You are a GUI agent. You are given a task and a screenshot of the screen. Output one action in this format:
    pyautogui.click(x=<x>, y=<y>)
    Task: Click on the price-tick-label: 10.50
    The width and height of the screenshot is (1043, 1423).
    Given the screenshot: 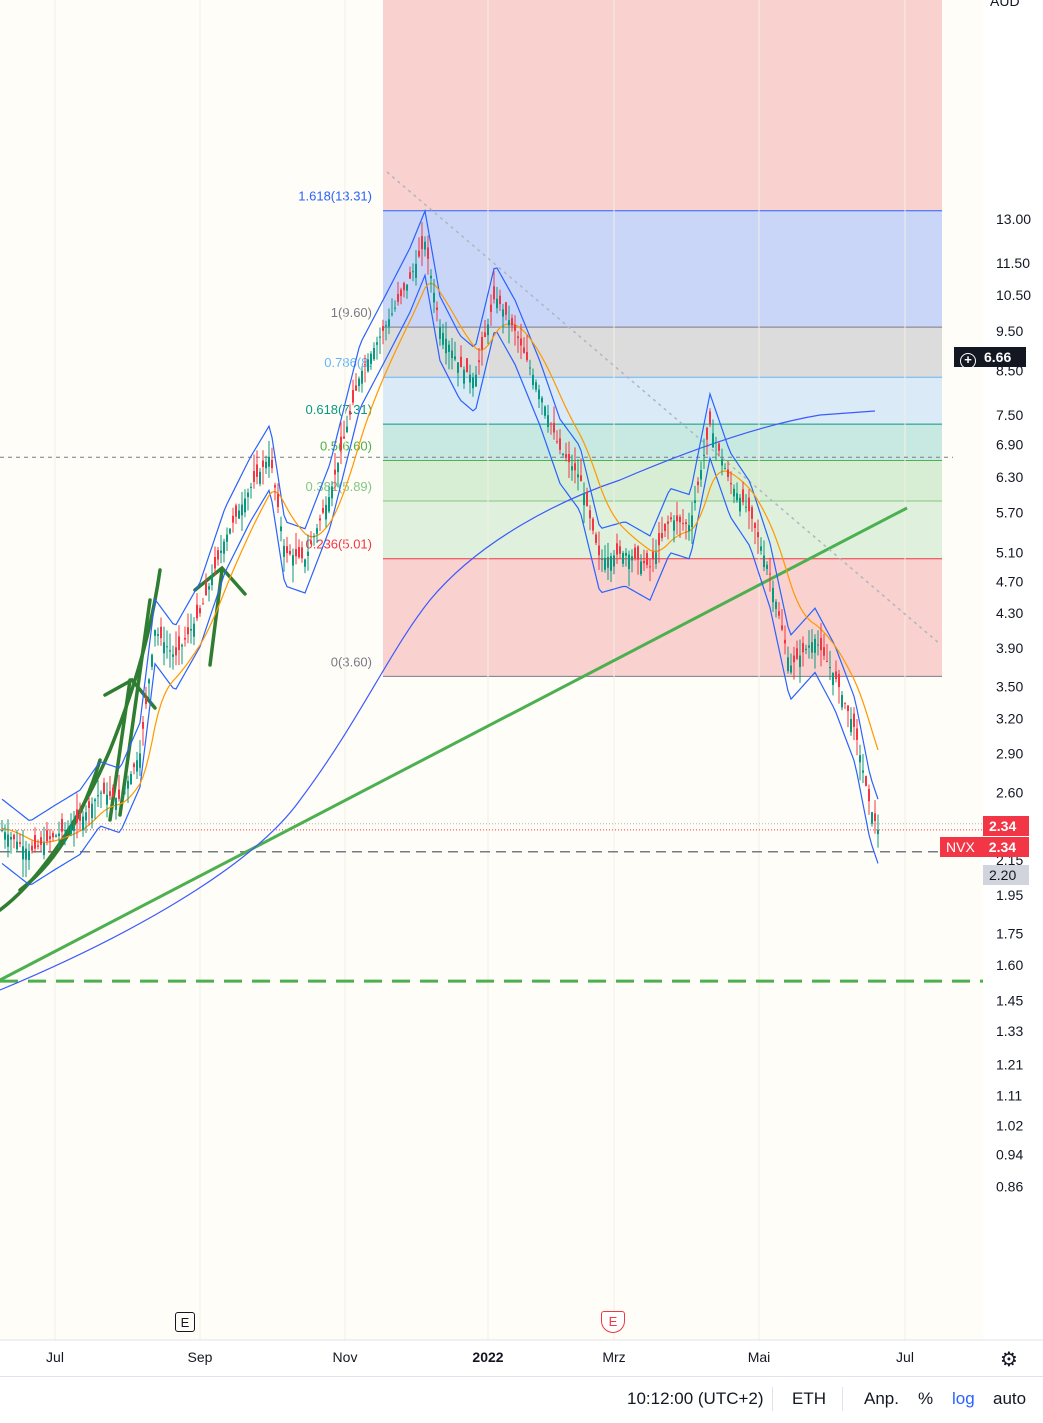 What is the action you would take?
    pyautogui.click(x=1013, y=295)
    